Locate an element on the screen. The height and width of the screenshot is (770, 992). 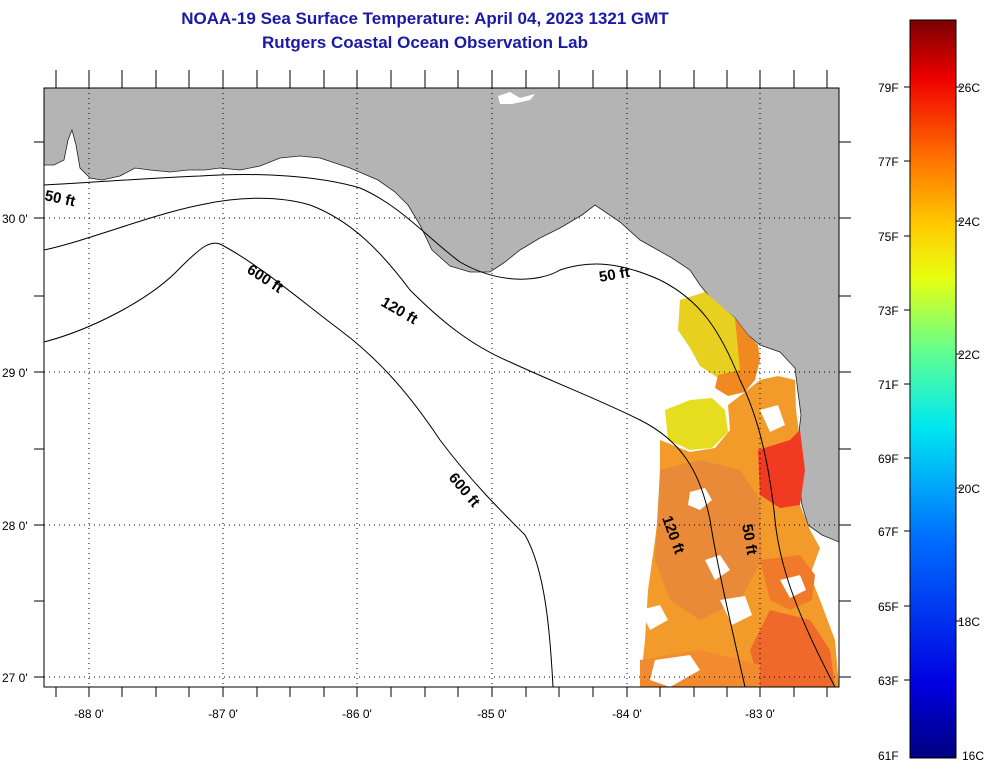
lake is located at coordinates (516, 98).